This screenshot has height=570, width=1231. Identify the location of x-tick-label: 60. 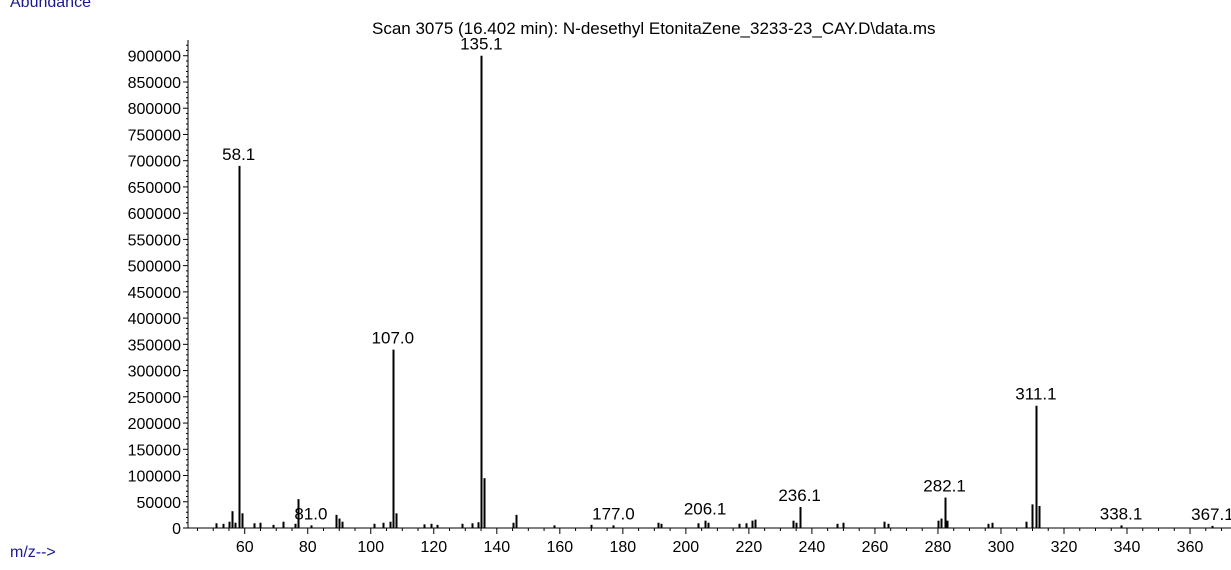
(245, 547).